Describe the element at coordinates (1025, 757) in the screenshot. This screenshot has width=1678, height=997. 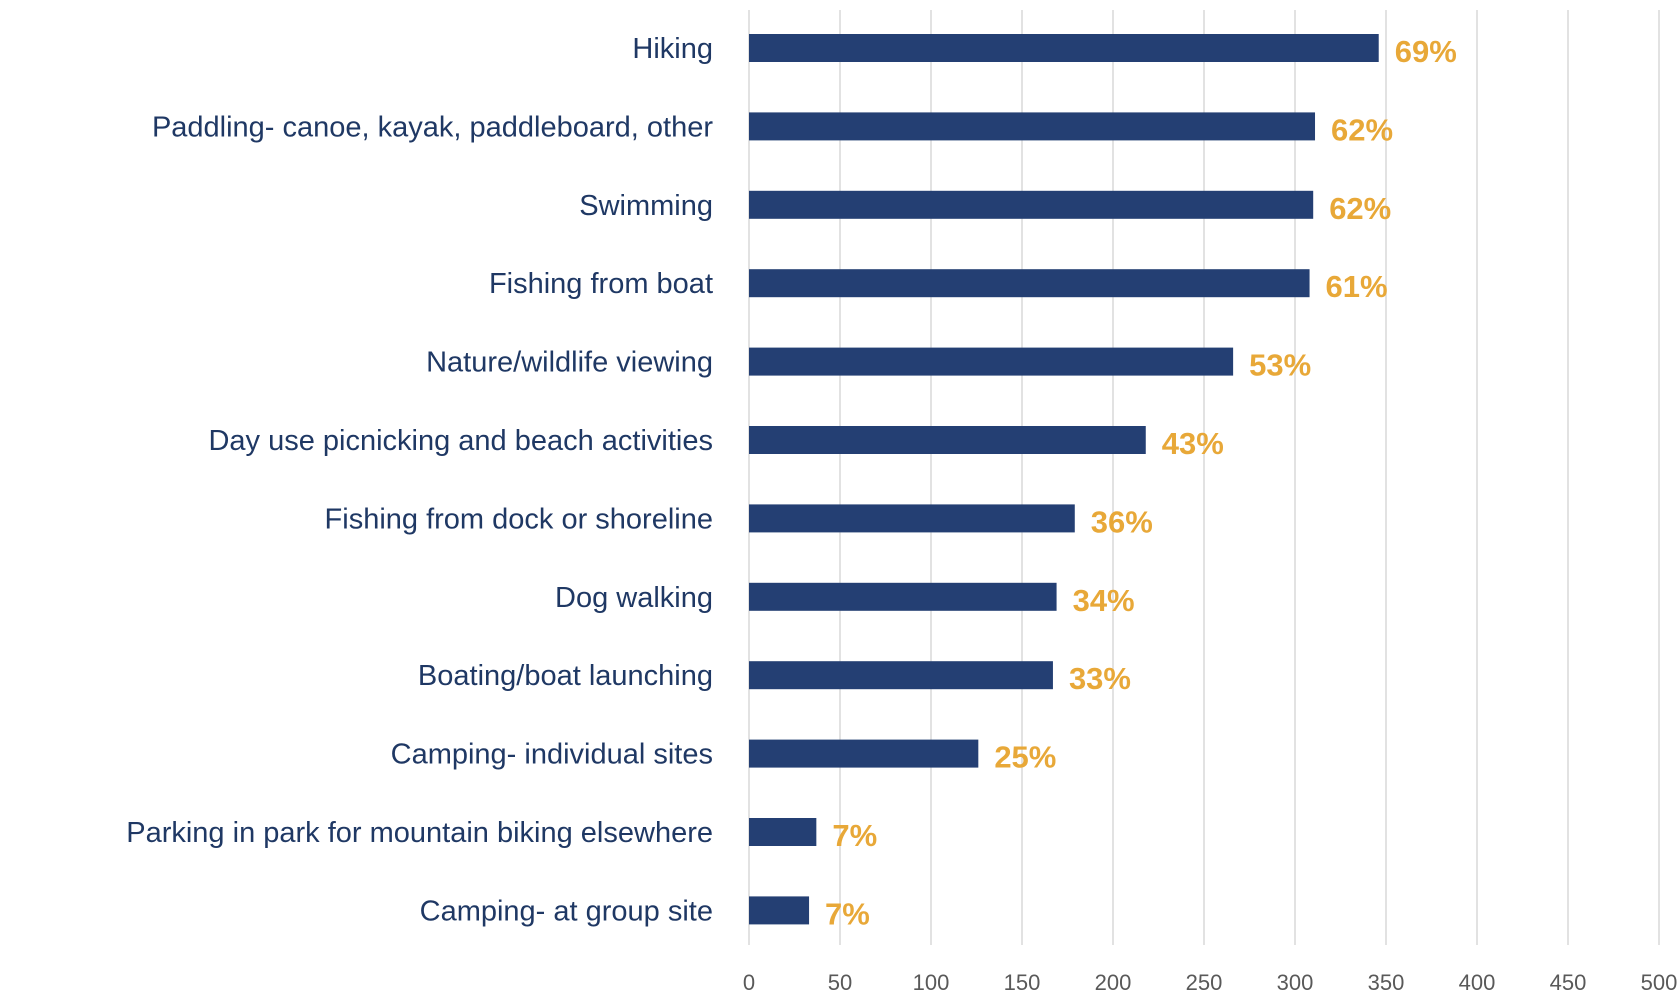
I see `data-label: 25%` at that location.